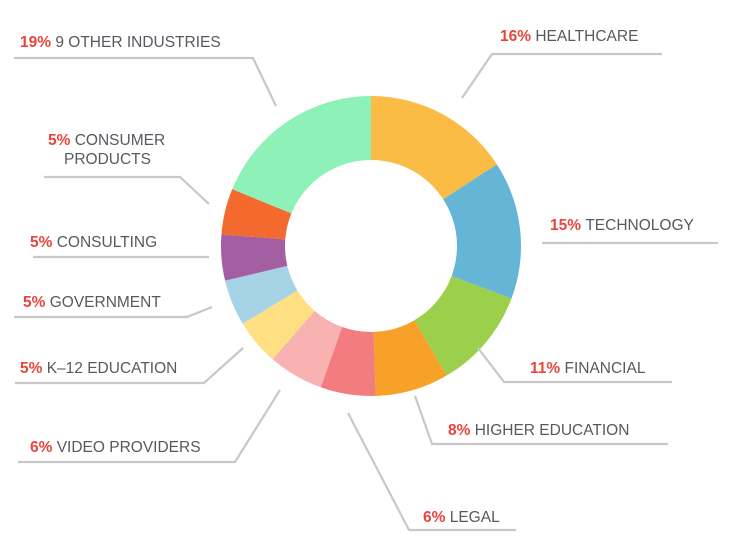  Describe the element at coordinates (117, 140) in the screenshot. I see `slice-name: CONSUMER` at that location.